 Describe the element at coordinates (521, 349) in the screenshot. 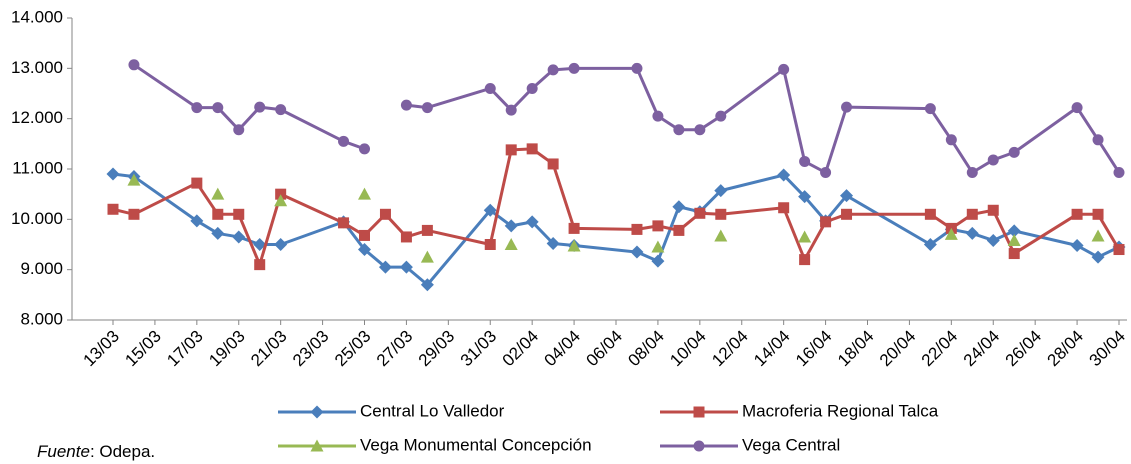

I see `x-tick-label: 02/04` at that location.